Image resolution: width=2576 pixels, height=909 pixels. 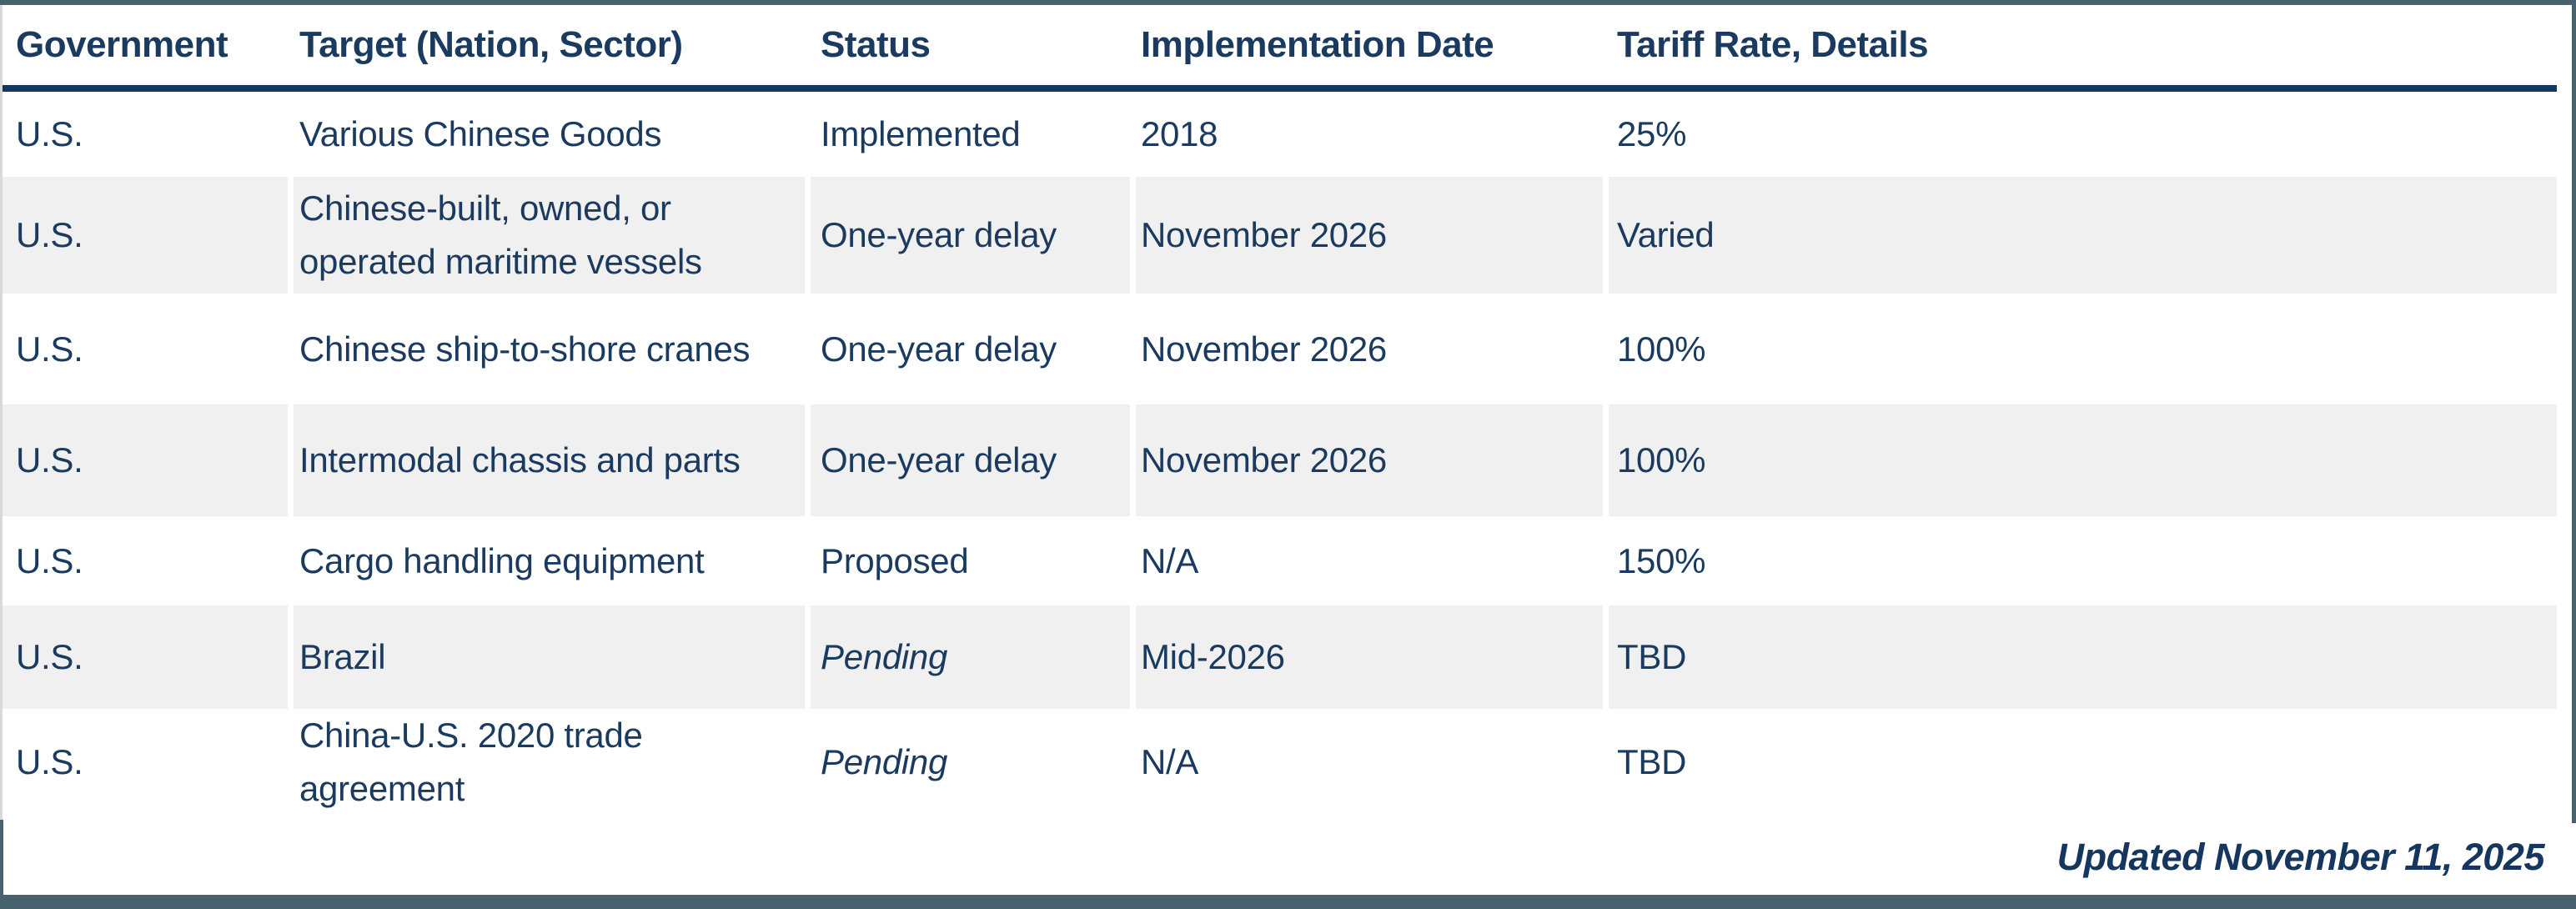 I want to click on bottom-border-bar, so click(x=1288, y=902).